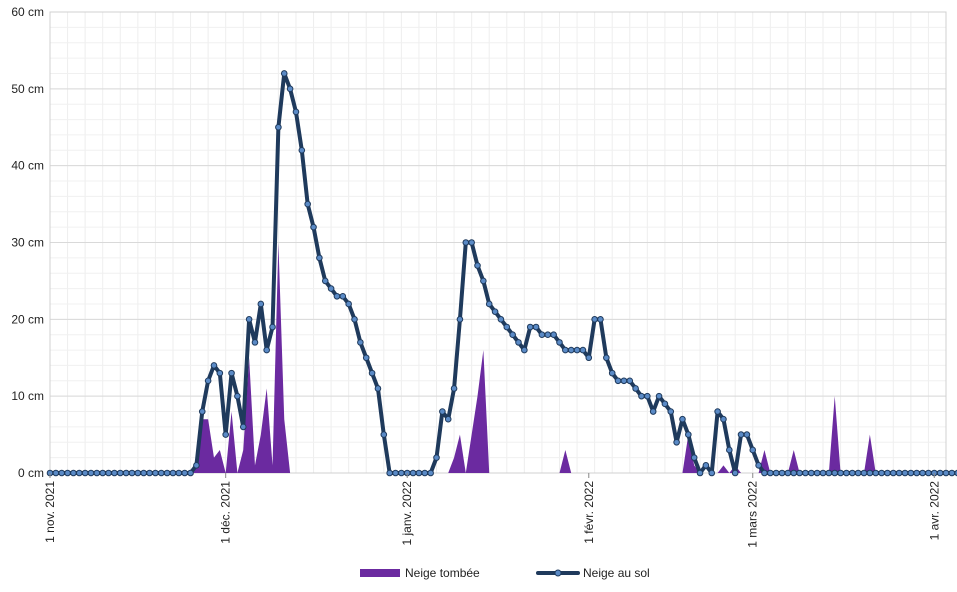 This screenshot has height=592, width=957. Describe the element at coordinates (589, 512) in the screenshot. I see `x-tick-label: 1 févr. 2022` at that location.